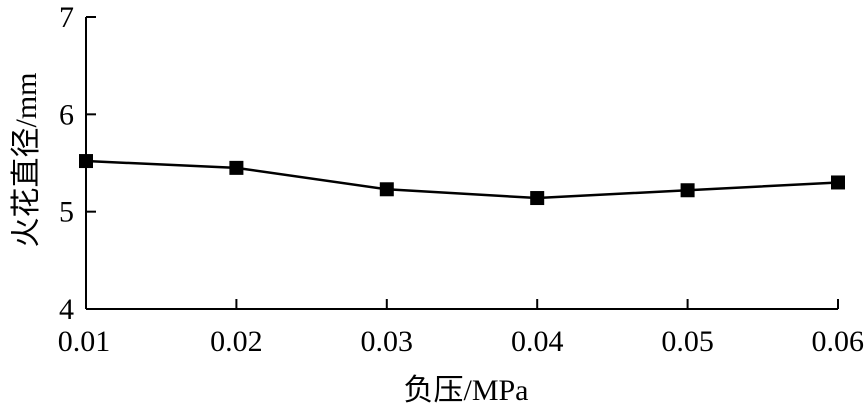 The height and width of the screenshot is (413, 866). What do you see at coordinates (387, 341) in the screenshot?
I see `x-tick-label: 0.03` at bounding box center [387, 341].